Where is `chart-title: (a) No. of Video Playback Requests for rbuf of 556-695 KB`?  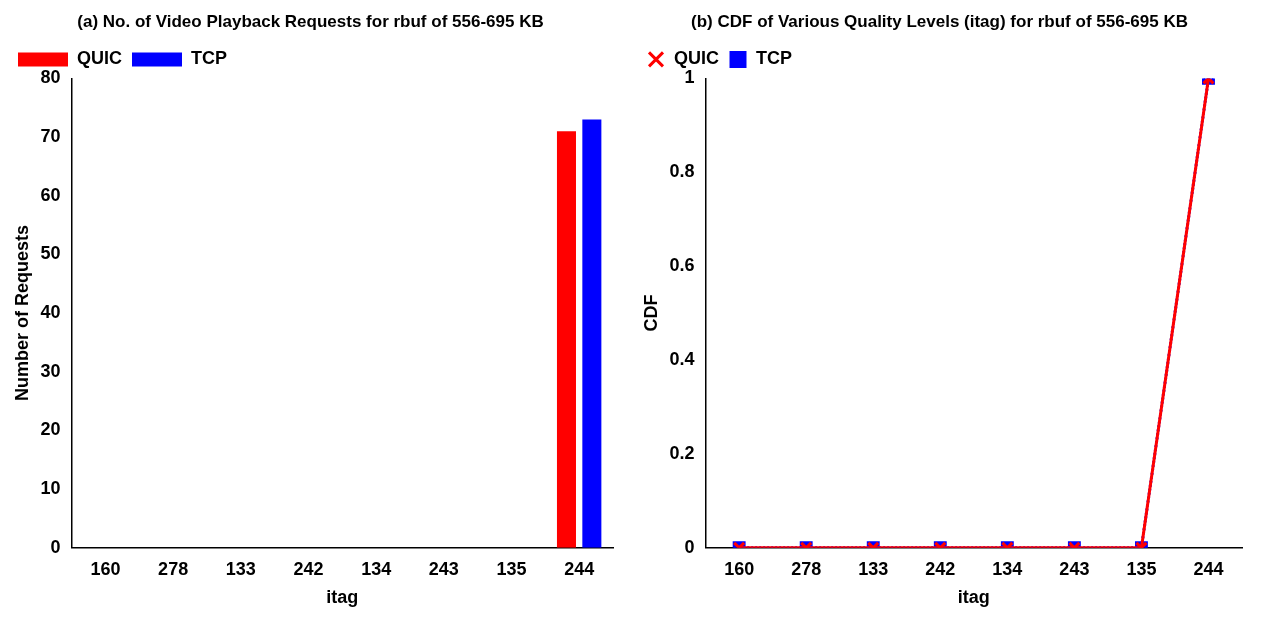
chart-title: (a) No. of Video Playback Requests for rbuf of 556-695 KB is located at coordinates (310, 21).